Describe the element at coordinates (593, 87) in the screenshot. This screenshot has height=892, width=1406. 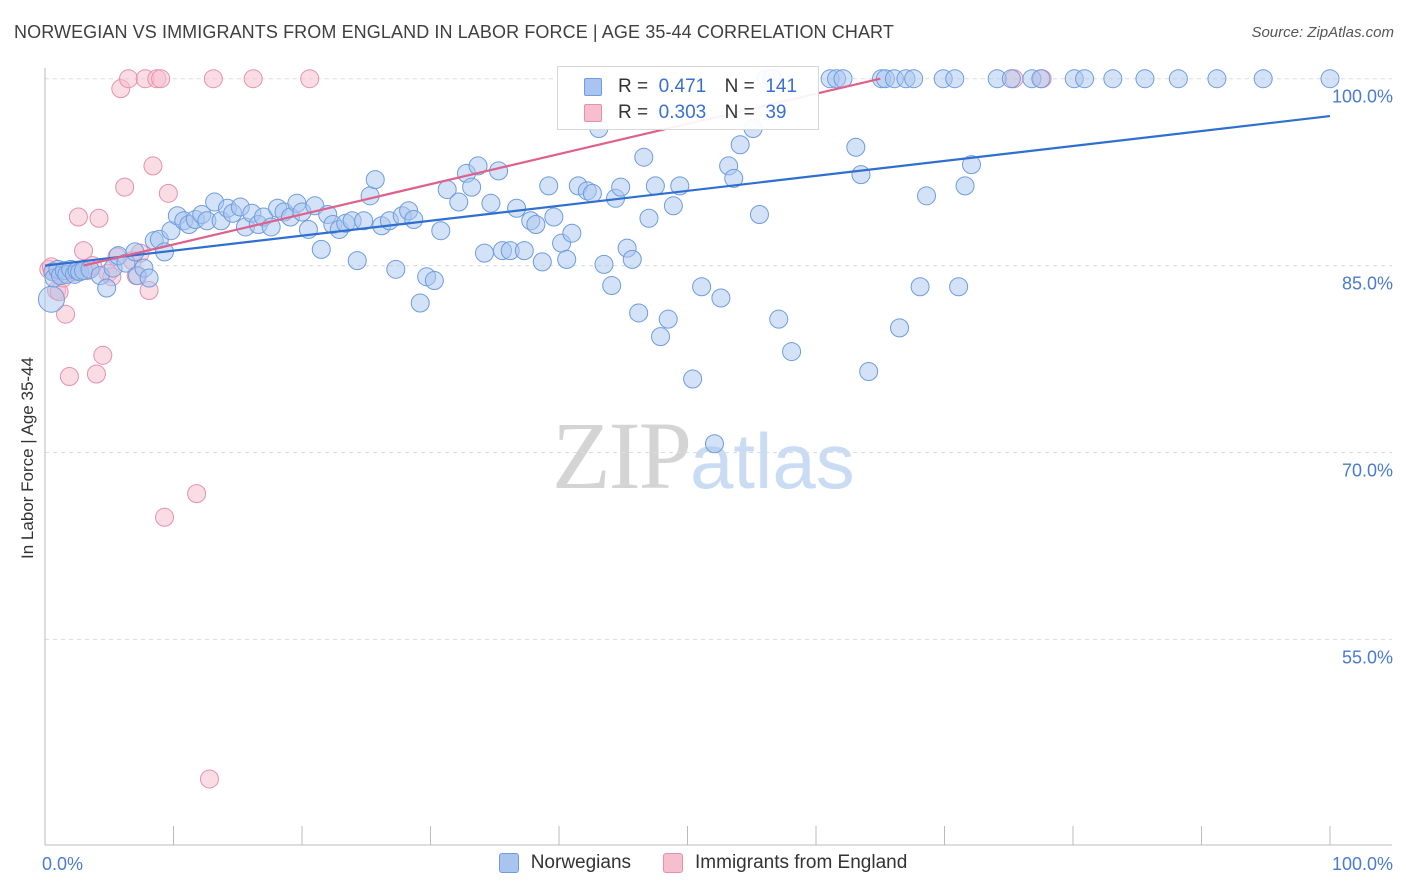
I see `legend-swatch-norwegians` at that location.